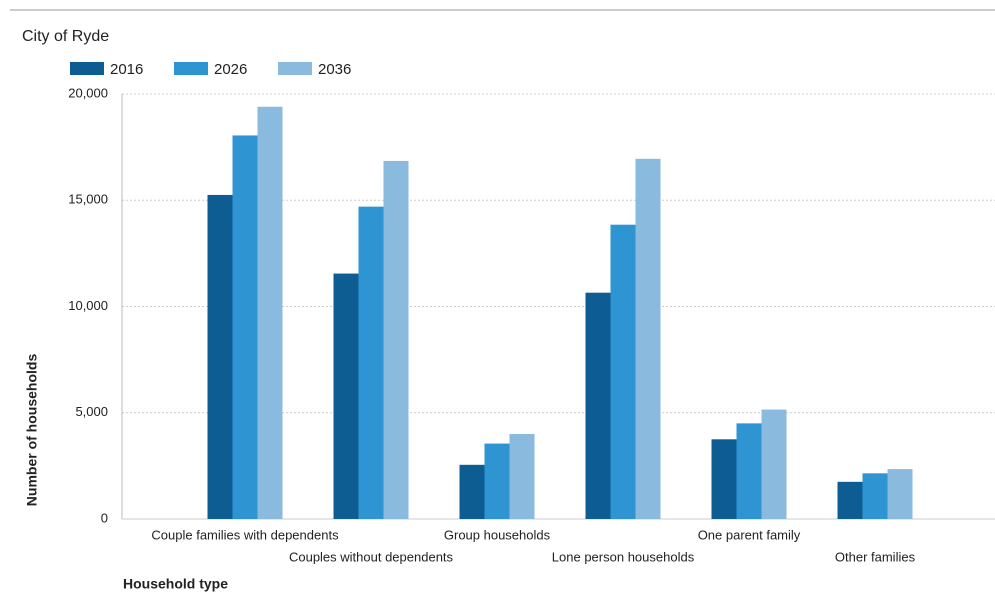  I want to click on y-tick-label: 5,000, so click(91, 411).